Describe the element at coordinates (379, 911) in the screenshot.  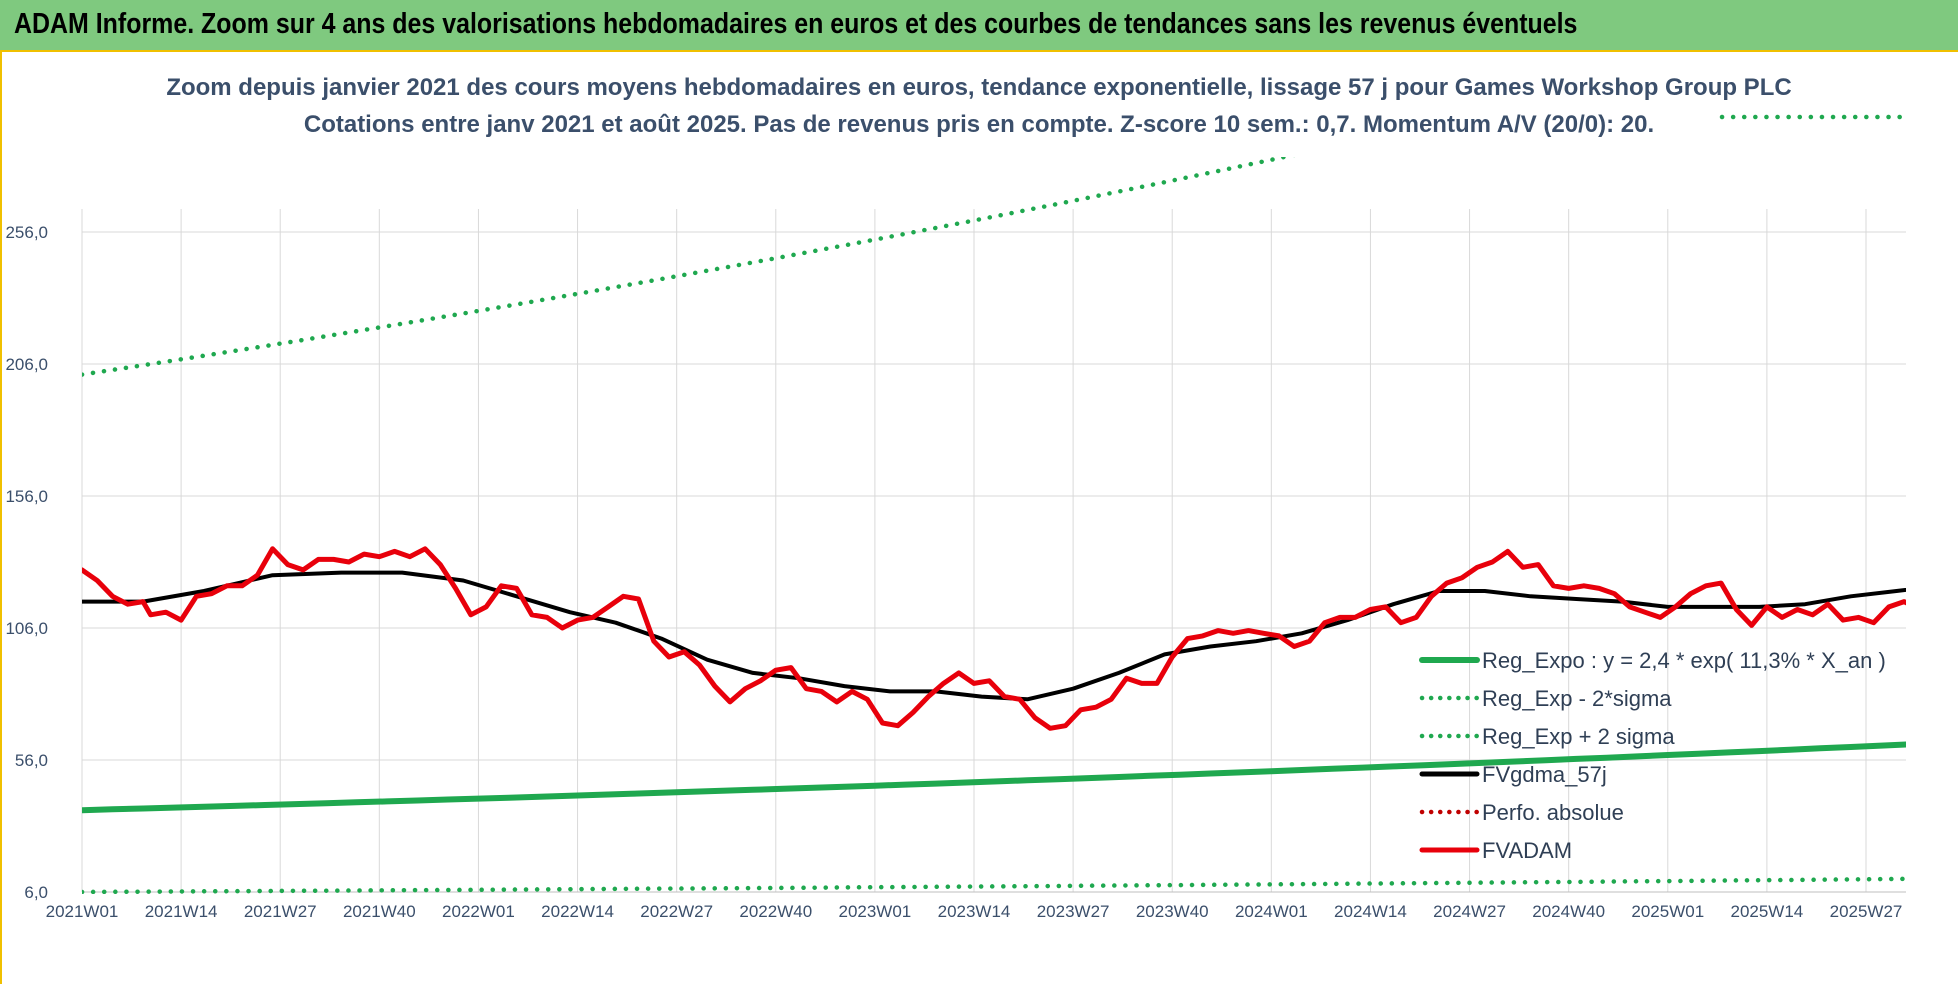
I see `x-tick-label: 2021W40` at that location.